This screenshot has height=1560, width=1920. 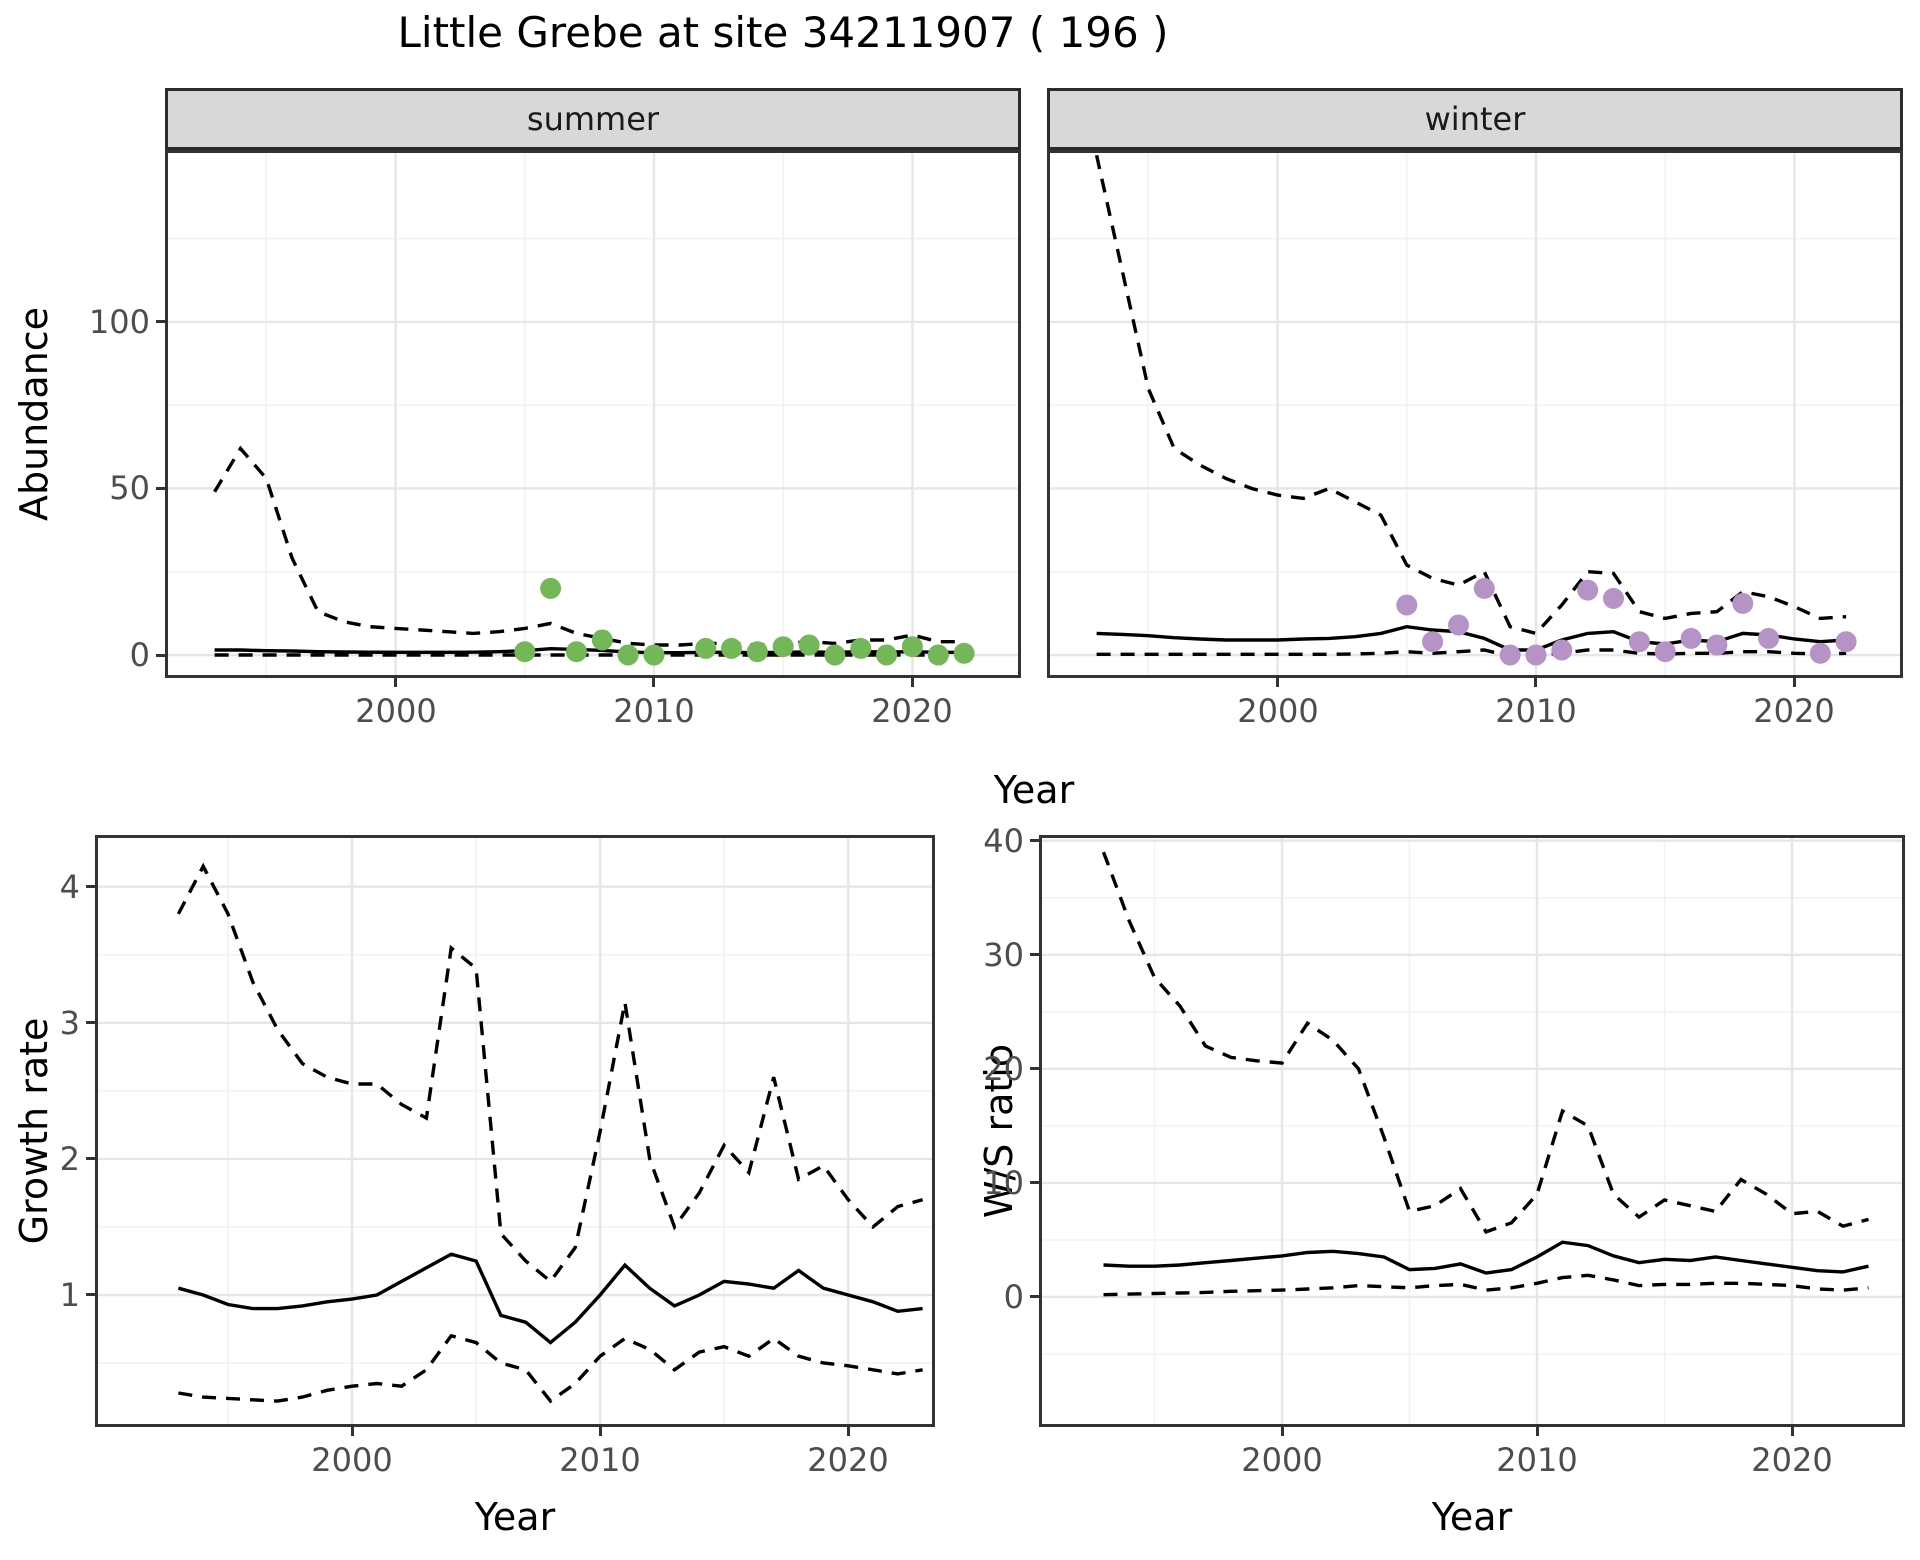 I want to click on facet-strip-summer: summer, so click(x=593, y=119).